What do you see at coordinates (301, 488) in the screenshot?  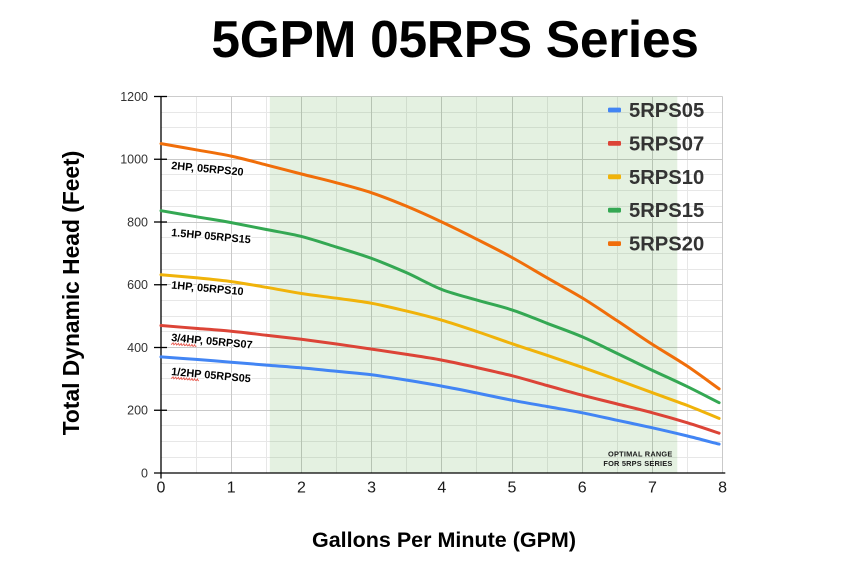 I see `svg-text: 2` at bounding box center [301, 488].